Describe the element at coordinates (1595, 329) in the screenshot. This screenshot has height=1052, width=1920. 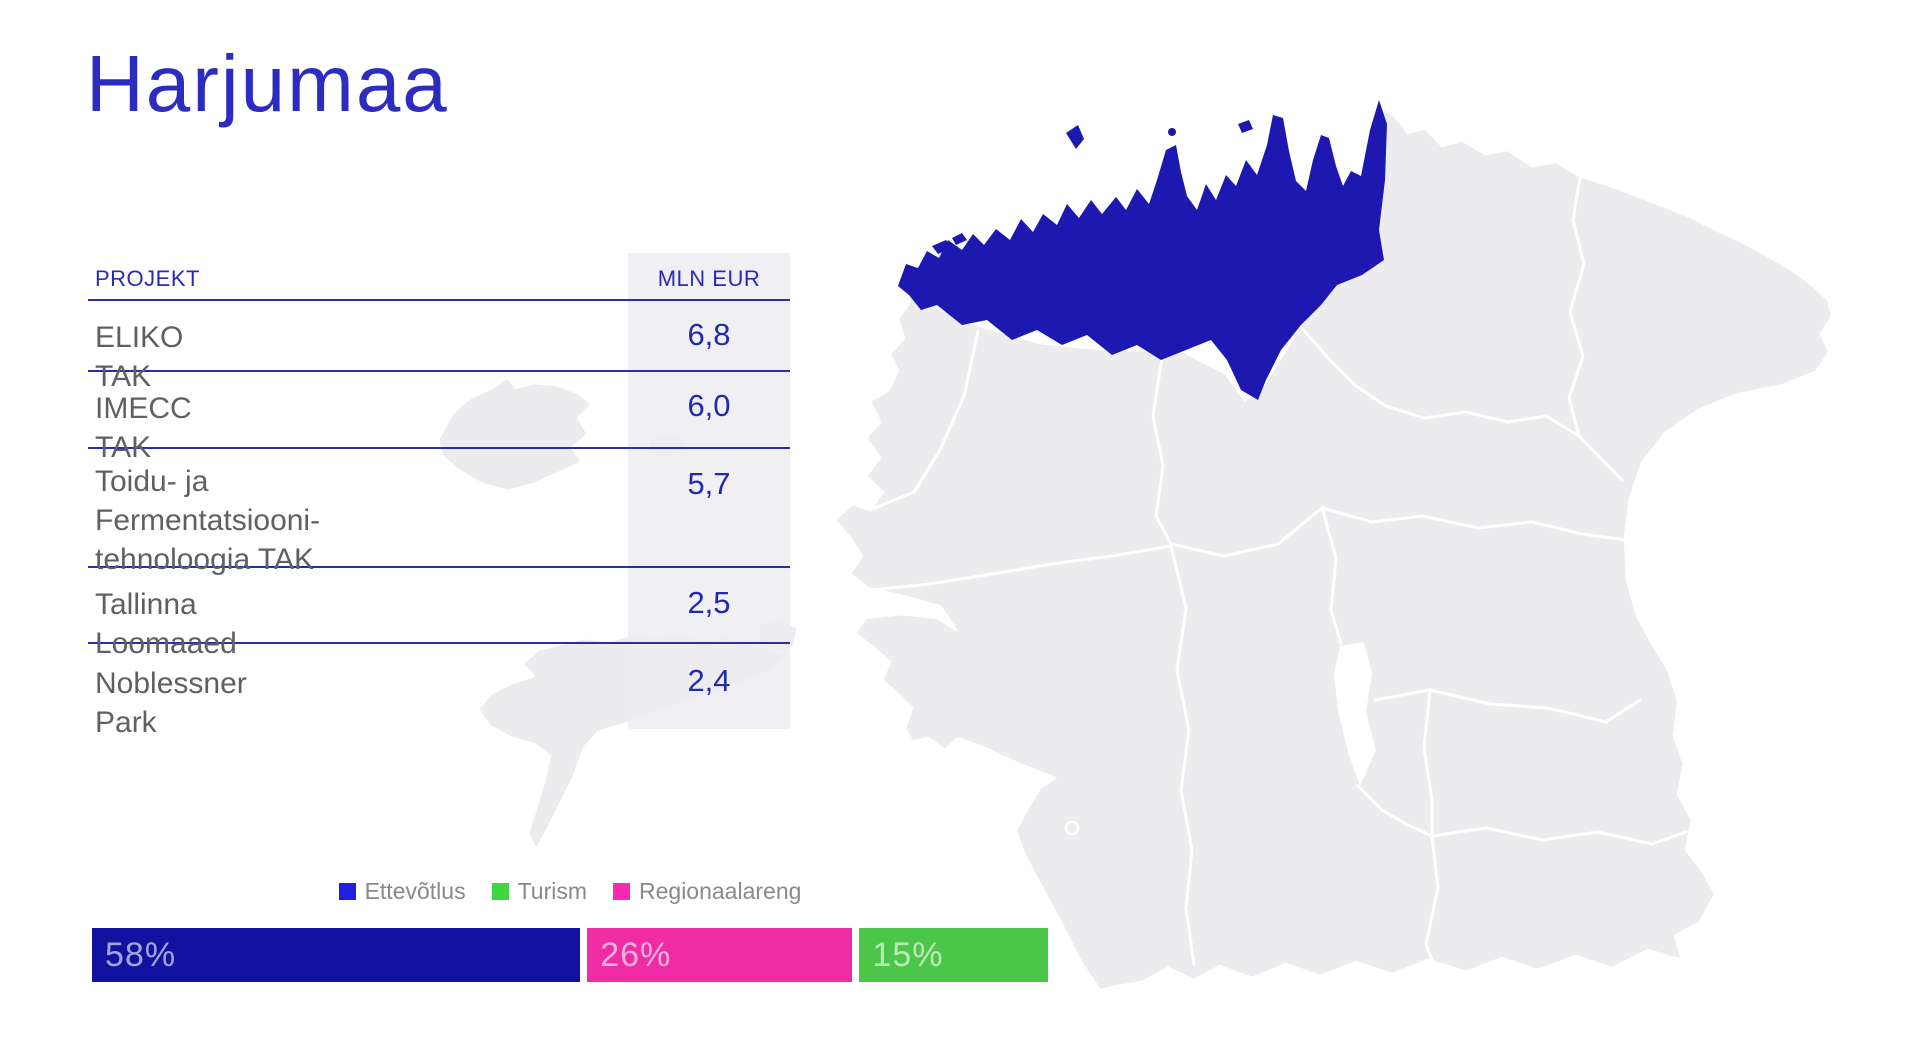
I see `county-border-laane-viru-ida-viru` at that location.